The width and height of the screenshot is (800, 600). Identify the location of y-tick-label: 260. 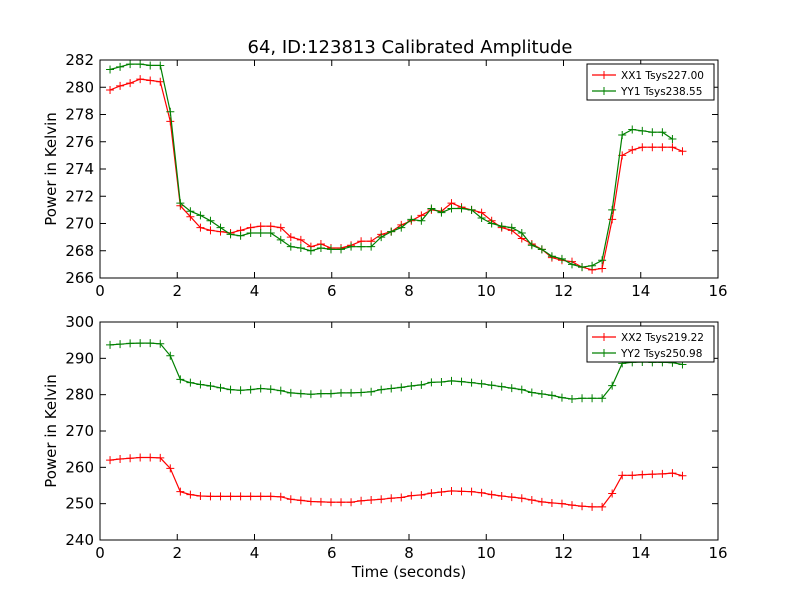
(79, 467).